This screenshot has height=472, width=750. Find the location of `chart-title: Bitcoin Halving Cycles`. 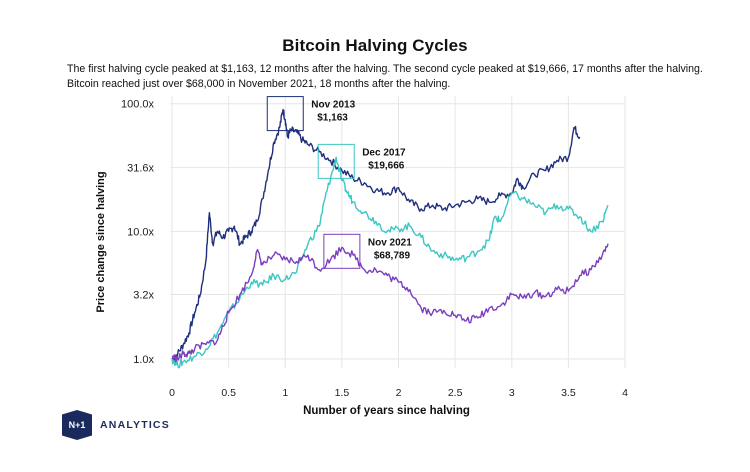

chart-title: Bitcoin Halving Cycles is located at coordinates (375, 45).